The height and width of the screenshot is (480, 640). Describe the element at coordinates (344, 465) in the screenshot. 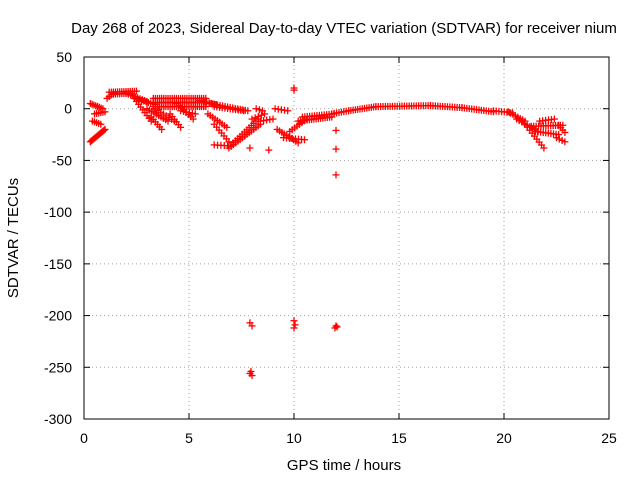

I see `x-axis-title: GPS time / hours` at that location.